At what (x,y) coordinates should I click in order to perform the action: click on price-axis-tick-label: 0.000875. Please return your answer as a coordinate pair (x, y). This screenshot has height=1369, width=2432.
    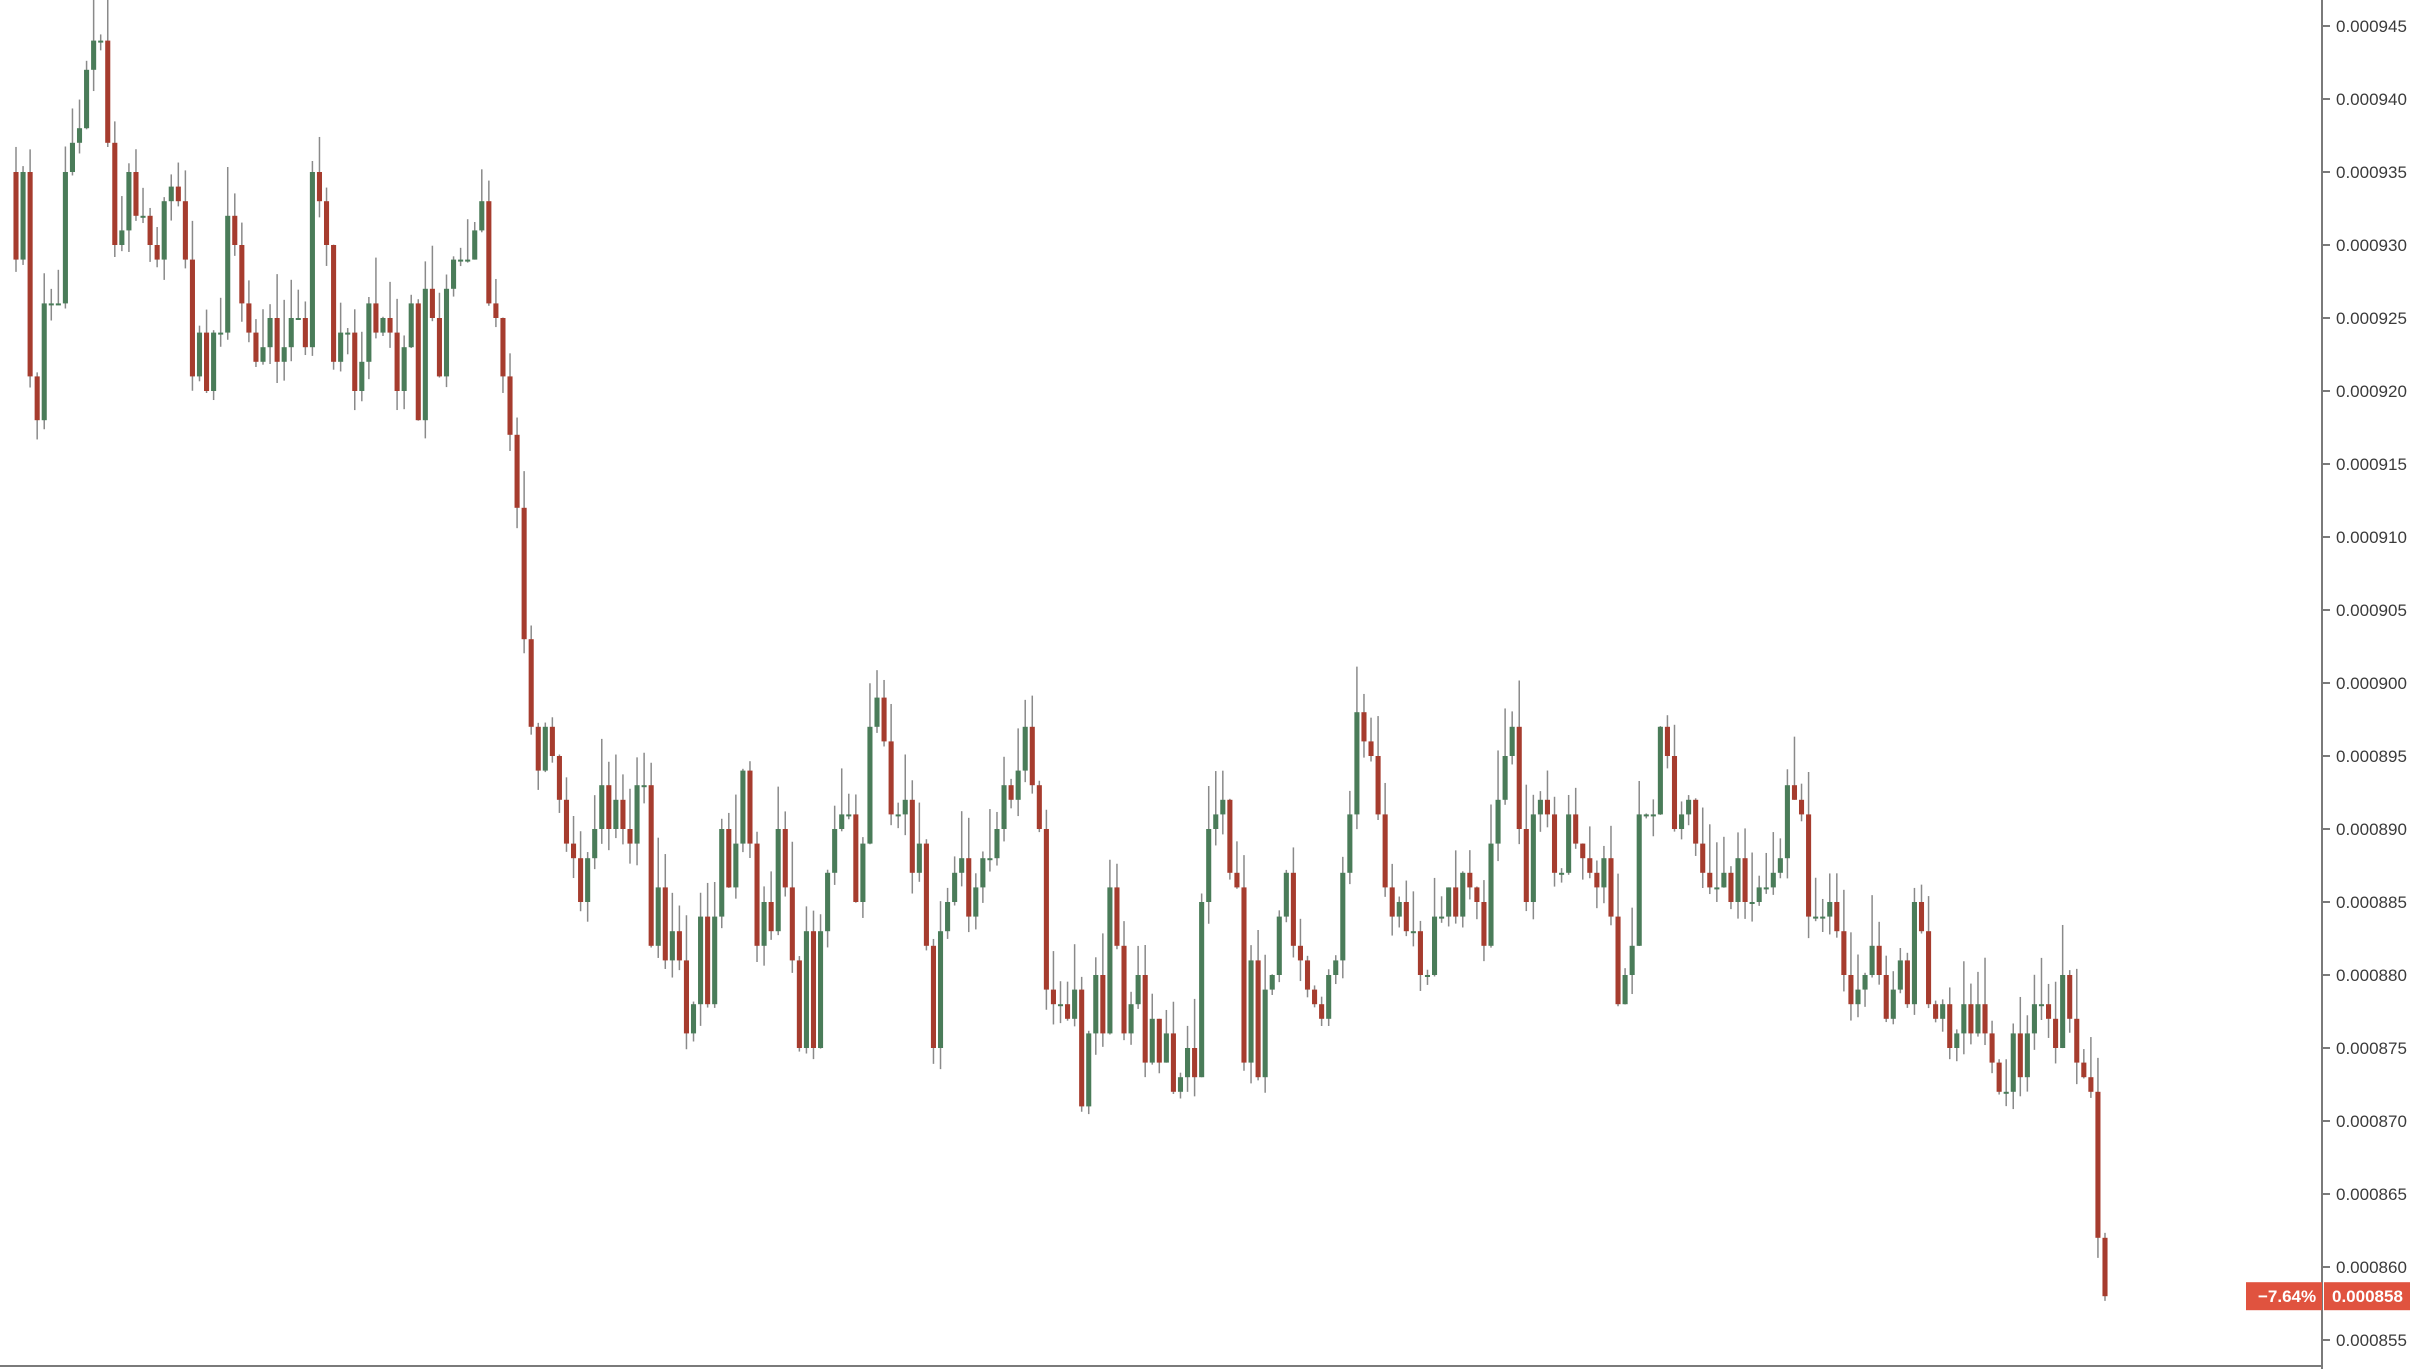
    Looking at the image, I should click on (2371, 1048).